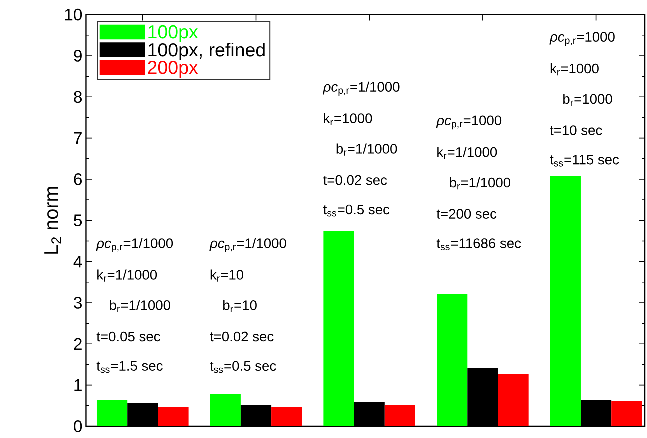  Describe the element at coordinates (78, 56) in the screenshot. I see `y-tick-label: 9` at that location.